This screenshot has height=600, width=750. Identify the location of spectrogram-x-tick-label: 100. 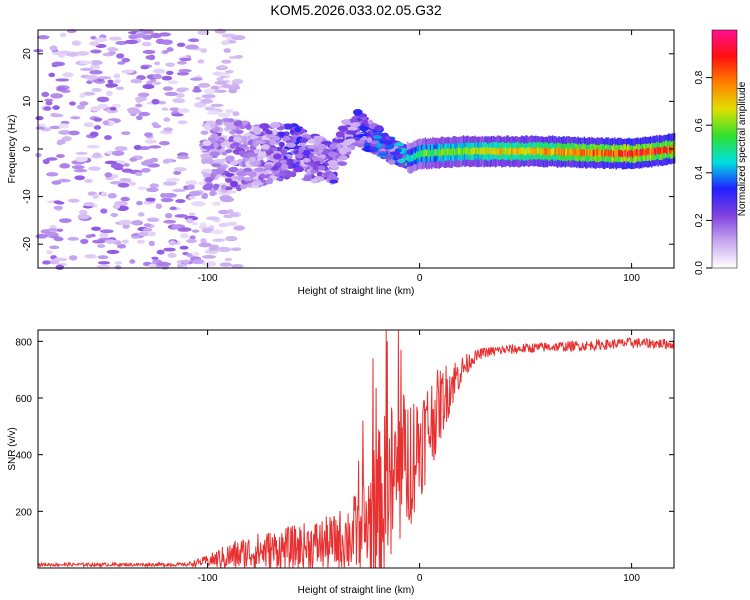
(631, 278).